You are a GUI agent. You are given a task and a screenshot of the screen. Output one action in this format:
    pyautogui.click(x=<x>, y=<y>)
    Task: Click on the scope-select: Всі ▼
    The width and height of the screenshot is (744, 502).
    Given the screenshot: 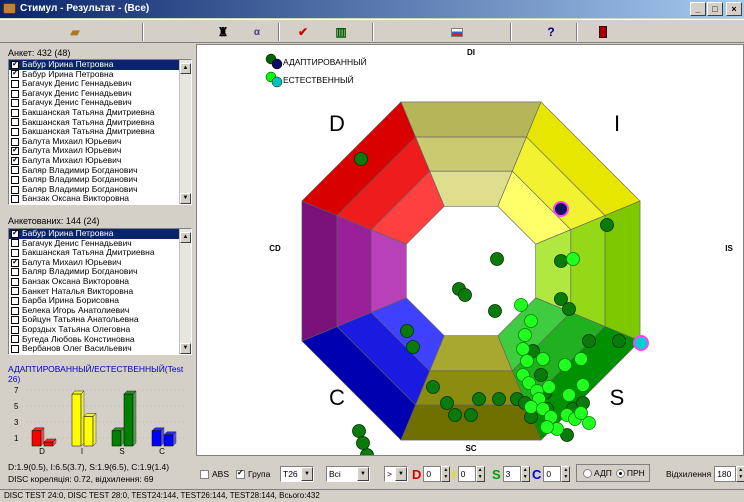 What is the action you would take?
    pyautogui.click(x=348, y=474)
    